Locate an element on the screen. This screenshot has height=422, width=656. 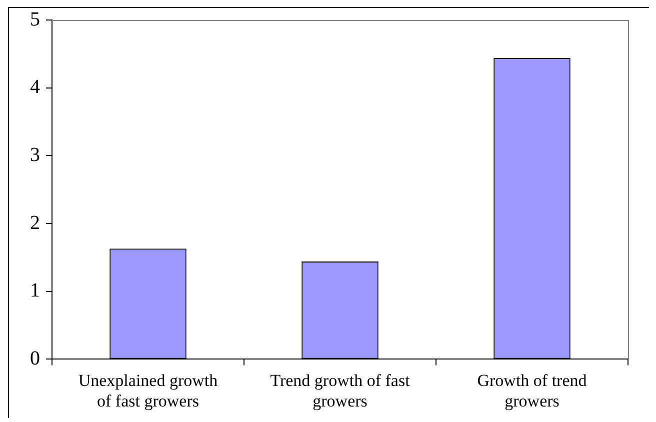
y-tick-label: 0 is located at coordinates (35, 358).